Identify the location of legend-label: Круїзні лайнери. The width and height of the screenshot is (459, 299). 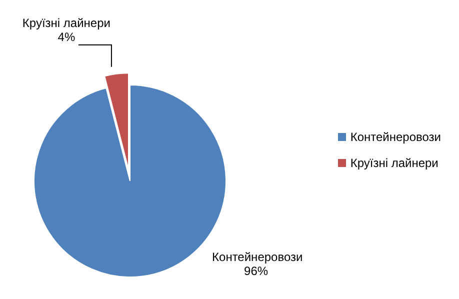
(394, 163).